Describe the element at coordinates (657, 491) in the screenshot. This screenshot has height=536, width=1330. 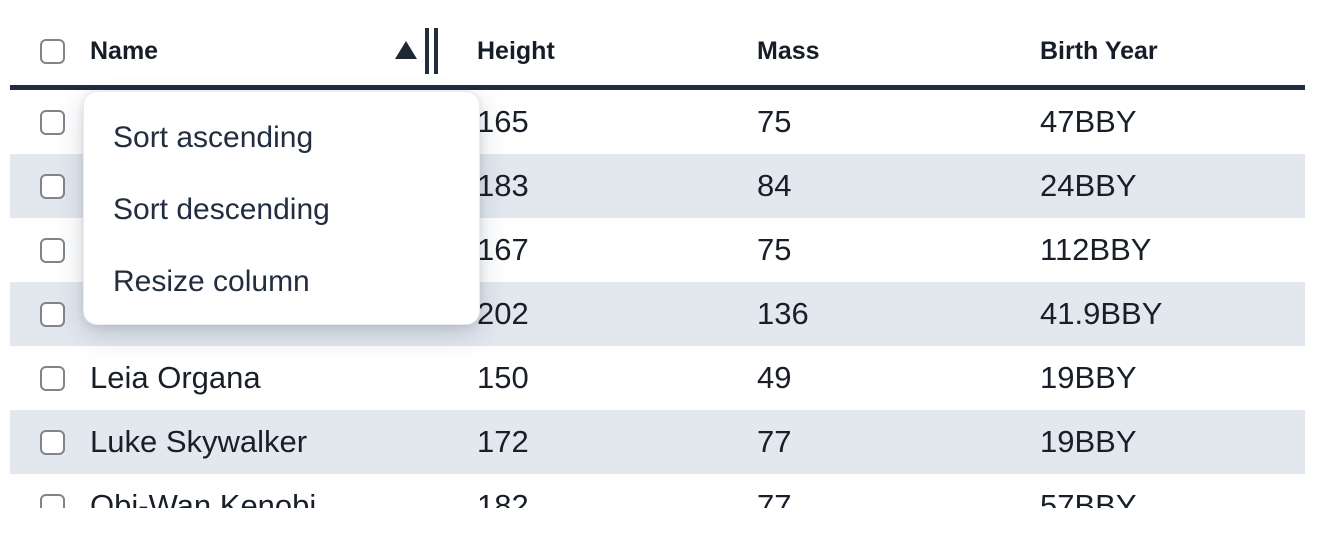
I see `table-row: Obi-Wan Kenobi 182 77 57BBY` at that location.